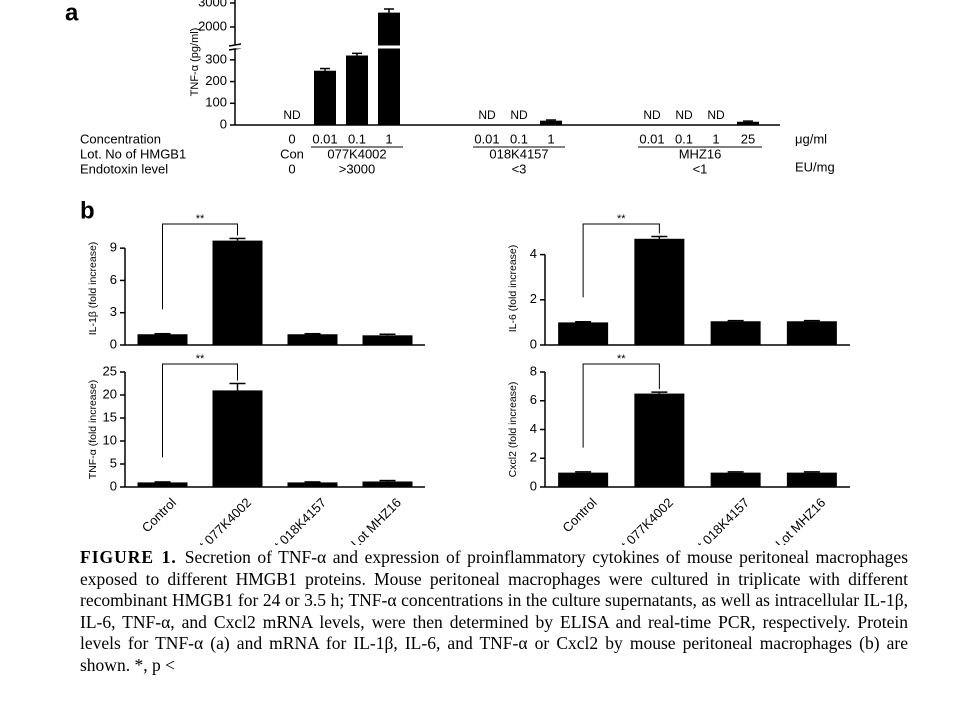  What do you see at coordinates (212, 25) in the screenshot?
I see `y-tick-label: 2000` at bounding box center [212, 25].